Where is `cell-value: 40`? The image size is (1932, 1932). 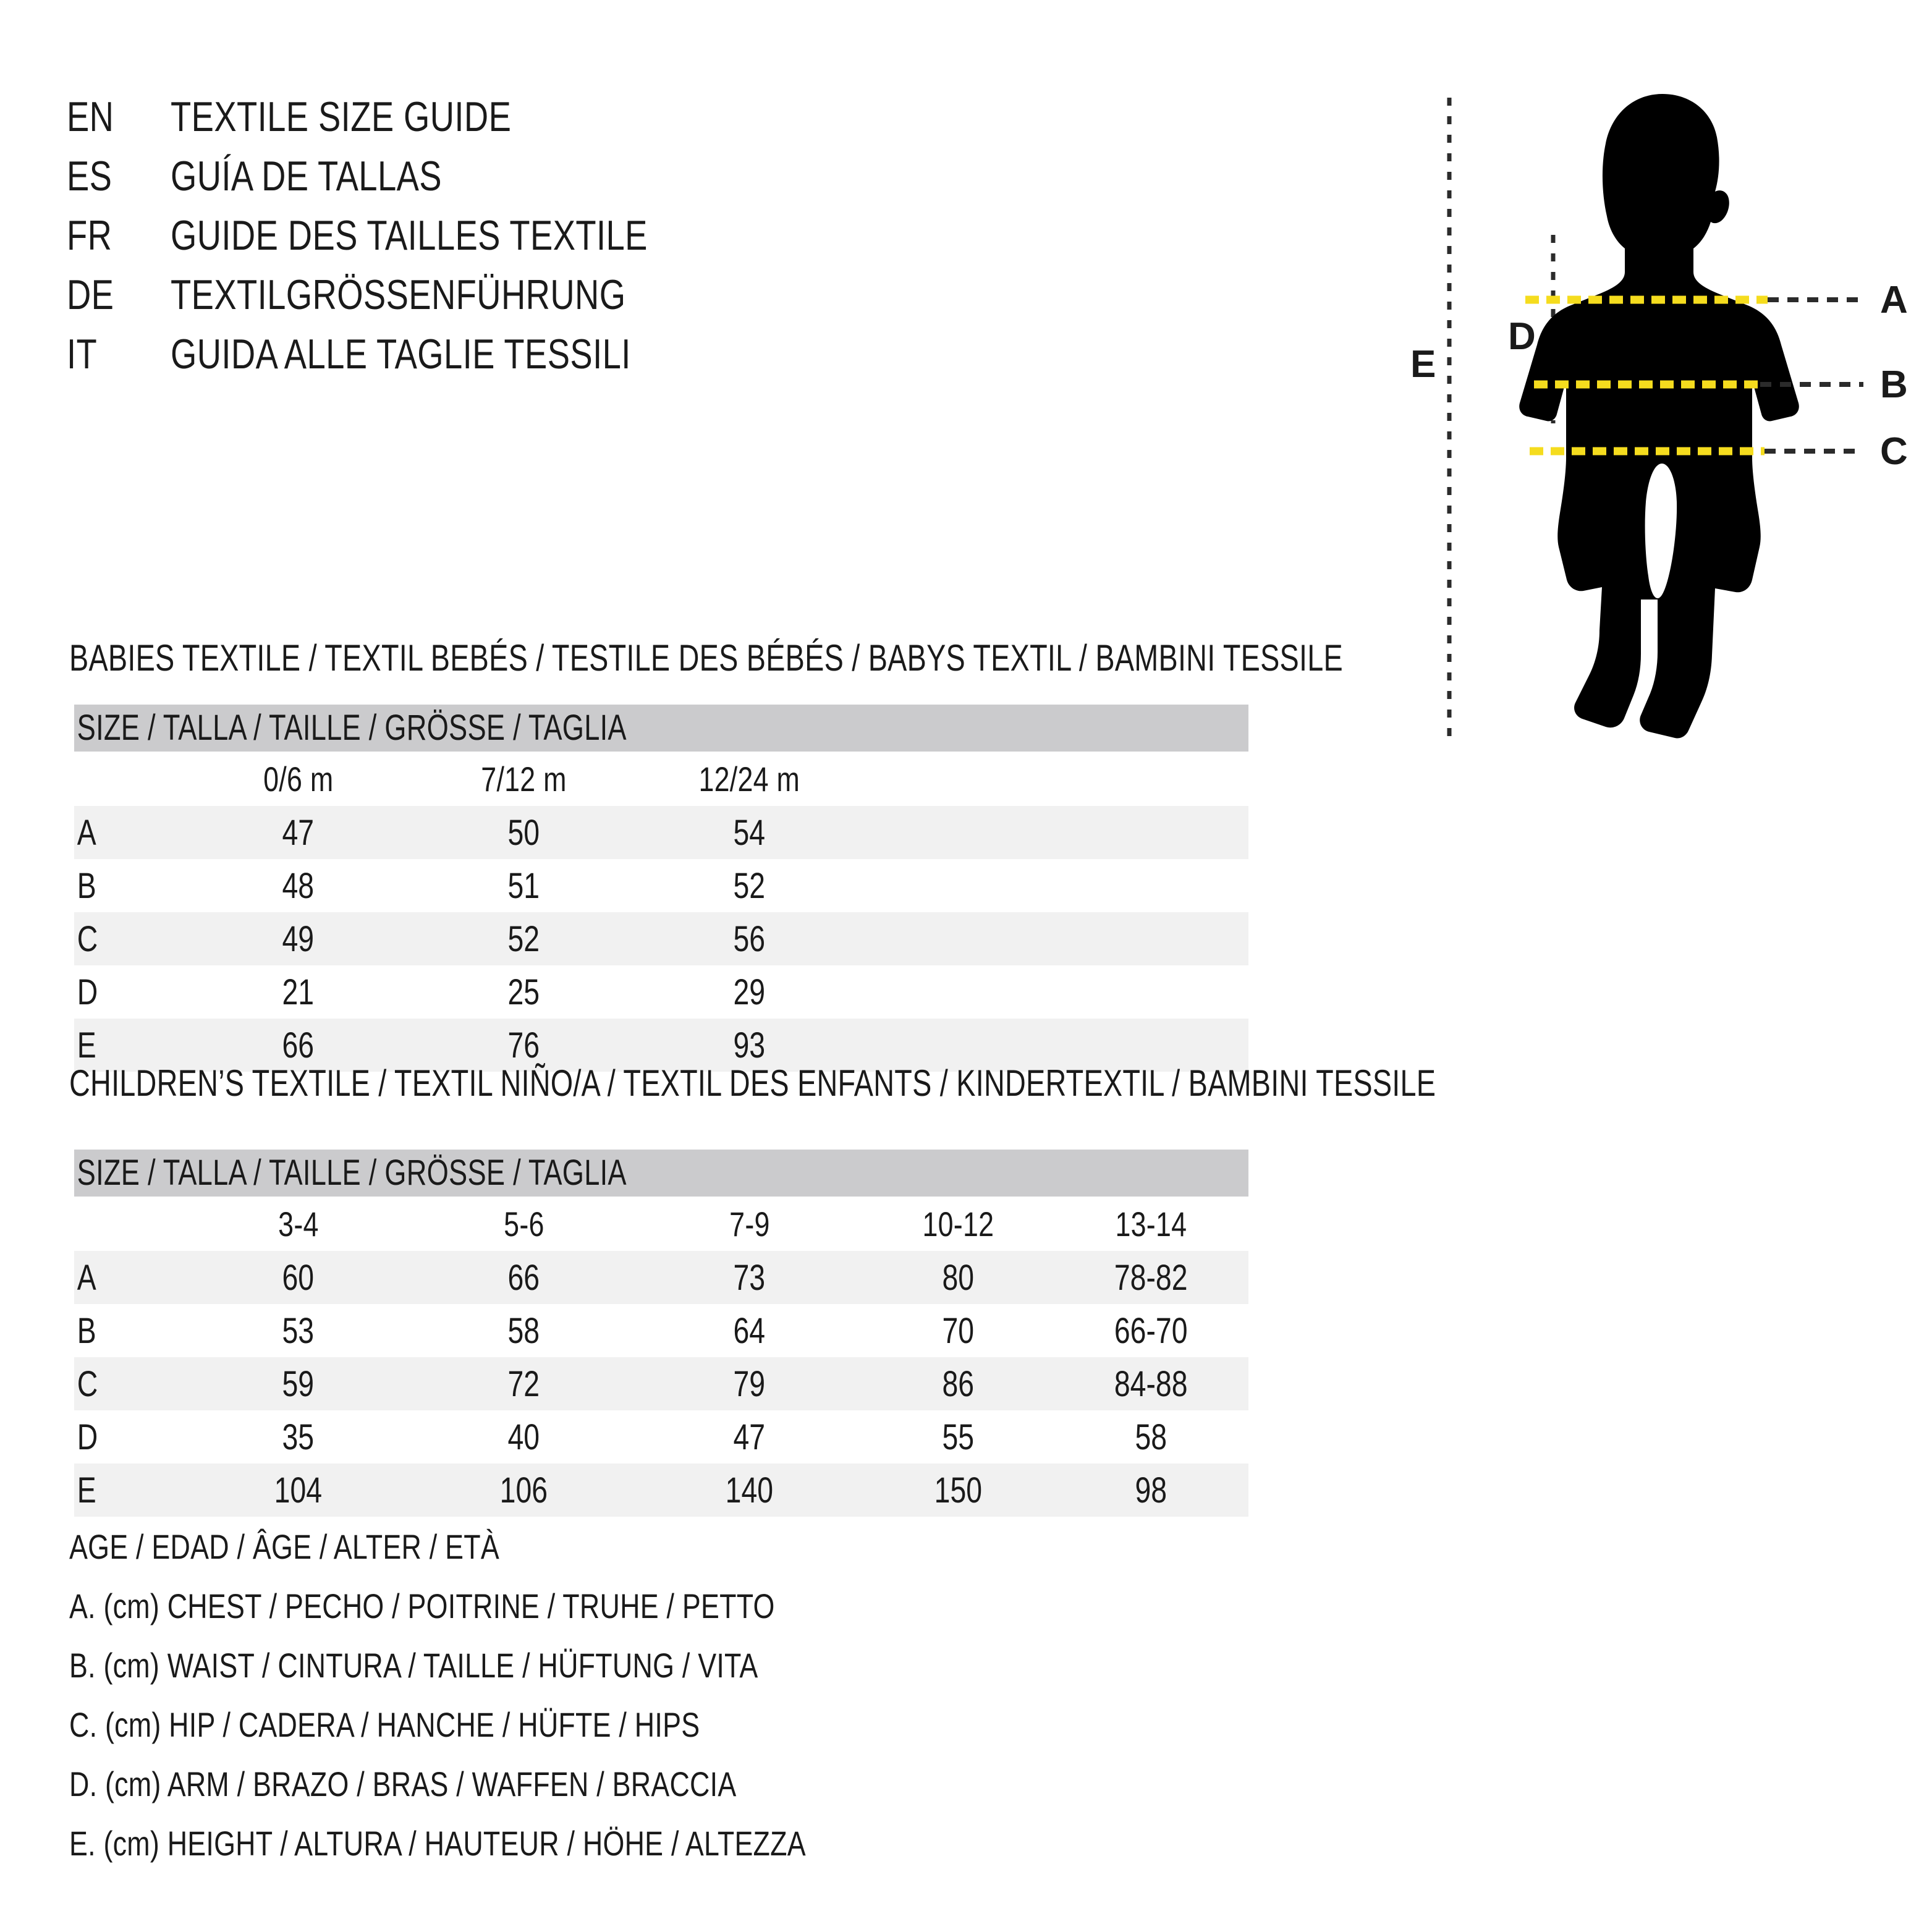
cell-value: 40 is located at coordinates (523, 1437).